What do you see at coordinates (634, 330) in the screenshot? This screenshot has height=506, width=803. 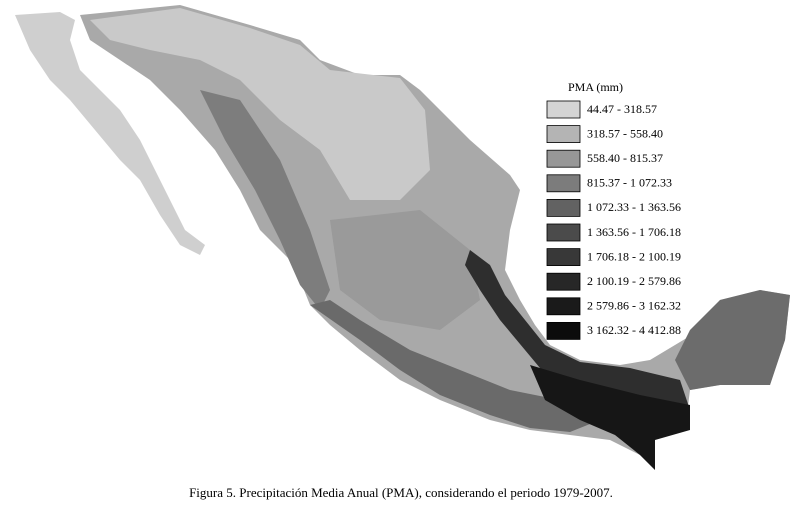 I see `legend-label: 3 162.32 - 4 412.88` at bounding box center [634, 330].